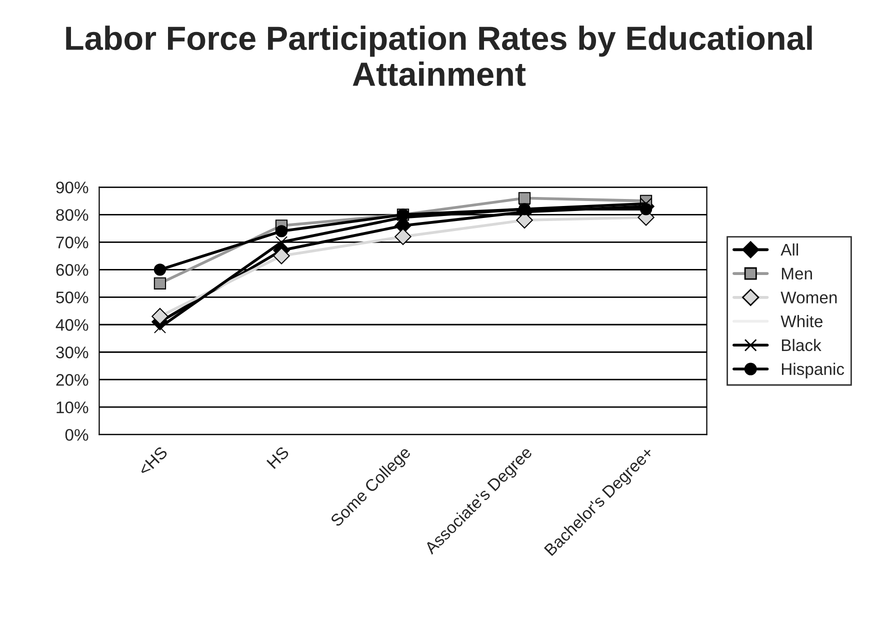 This screenshot has width=878, height=641. I want to click on y-tick-label: 50%, so click(72, 298).